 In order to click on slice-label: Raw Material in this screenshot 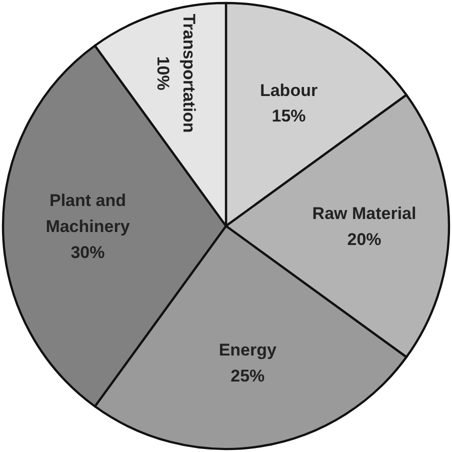, I will do `click(364, 213)`.